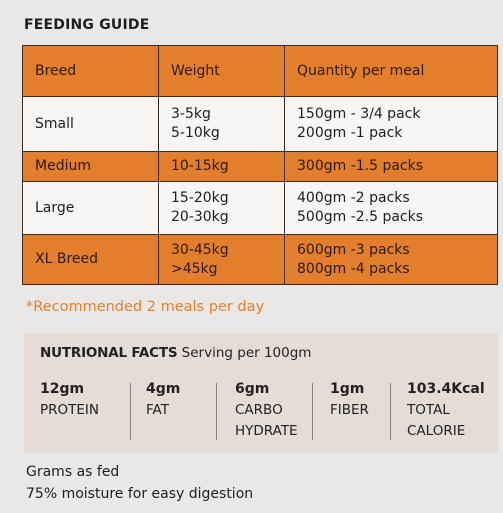 Image resolution: width=503 pixels, height=513 pixels. What do you see at coordinates (195, 133) in the screenshot?
I see `weight-line: 5-10kg` at bounding box center [195, 133].